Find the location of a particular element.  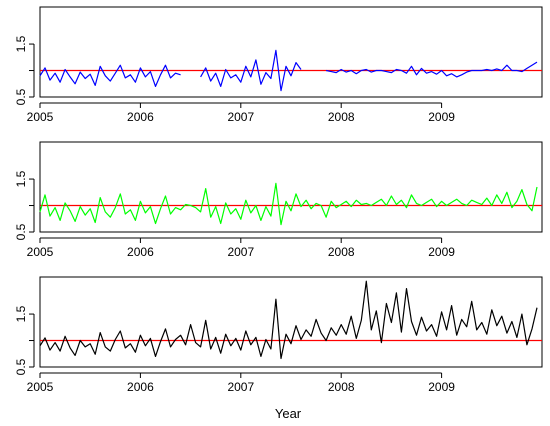

x-axis-title: Year is located at coordinates (288, 413).